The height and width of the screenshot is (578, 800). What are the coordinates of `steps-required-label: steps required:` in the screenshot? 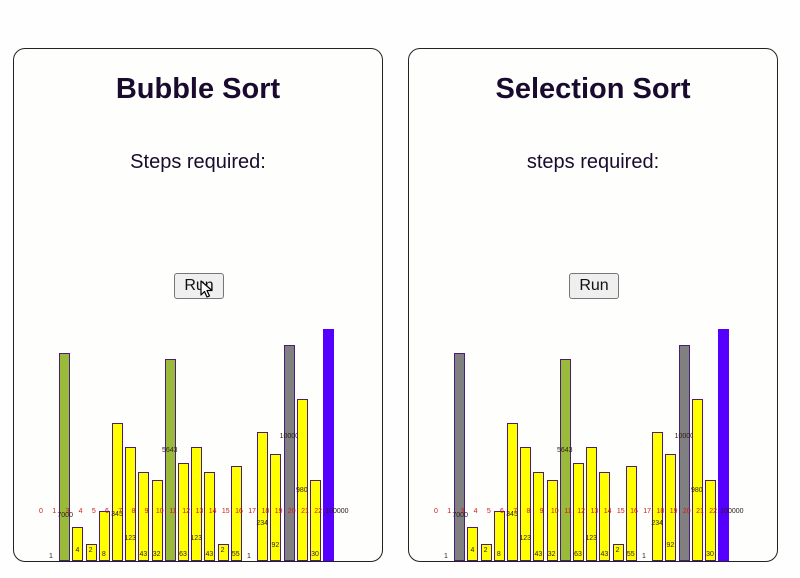 It's located at (593, 162).